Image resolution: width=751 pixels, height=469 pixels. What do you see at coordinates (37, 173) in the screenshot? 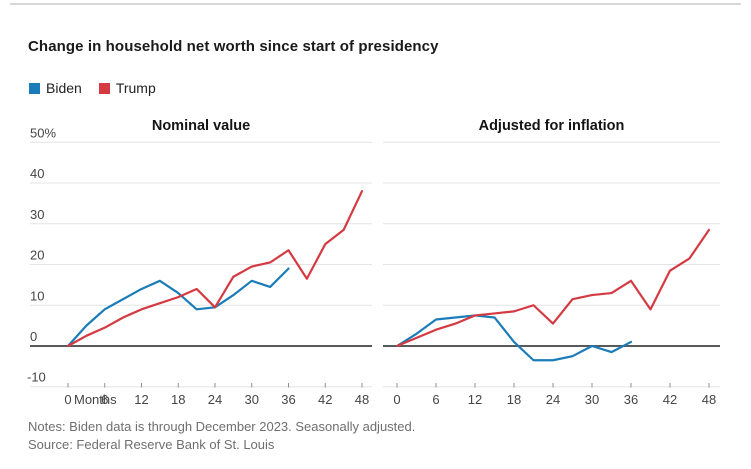
I see `svg-text: 40` at bounding box center [37, 173].